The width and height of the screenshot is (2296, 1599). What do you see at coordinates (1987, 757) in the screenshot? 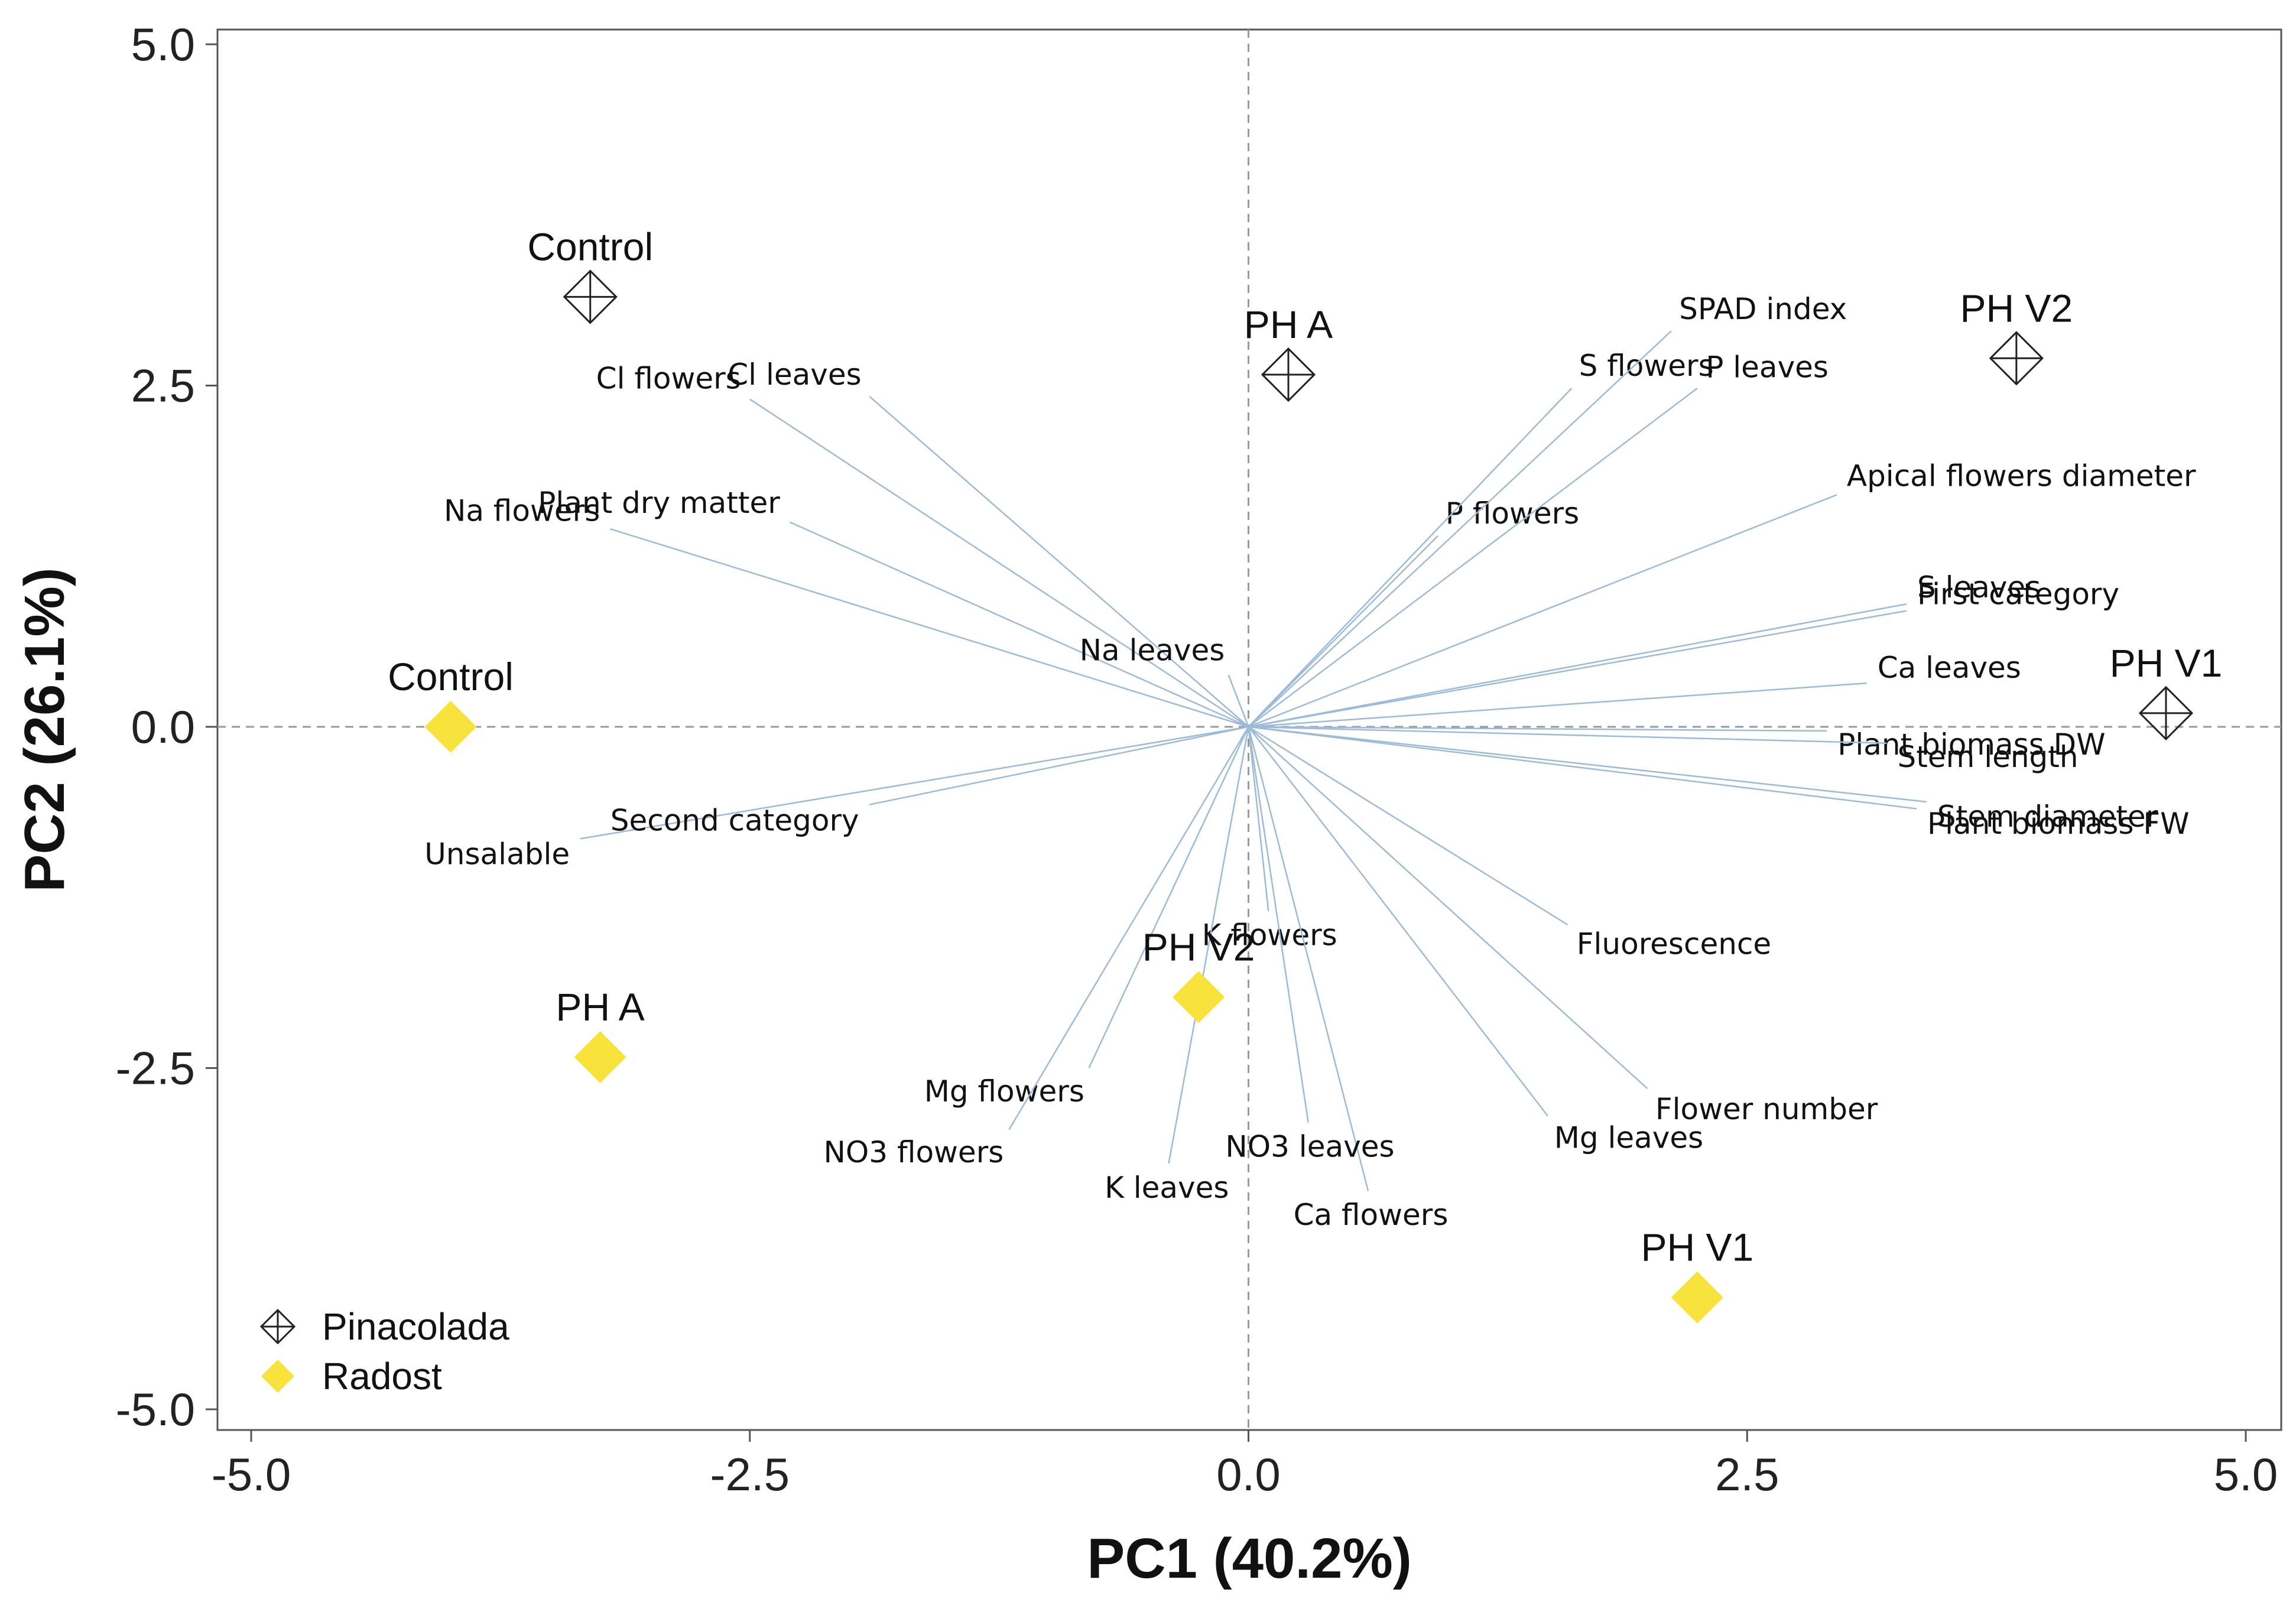
I see `loading-label: Stem length` at bounding box center [1987, 757].